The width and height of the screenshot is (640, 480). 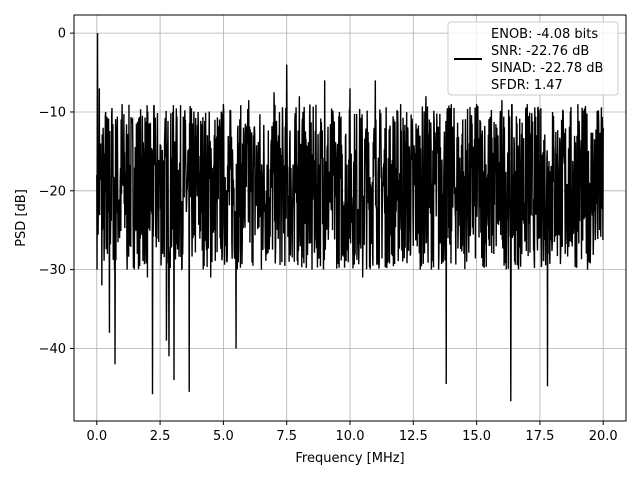 I want to click on y-tick-label: −10, so click(x=52, y=112).